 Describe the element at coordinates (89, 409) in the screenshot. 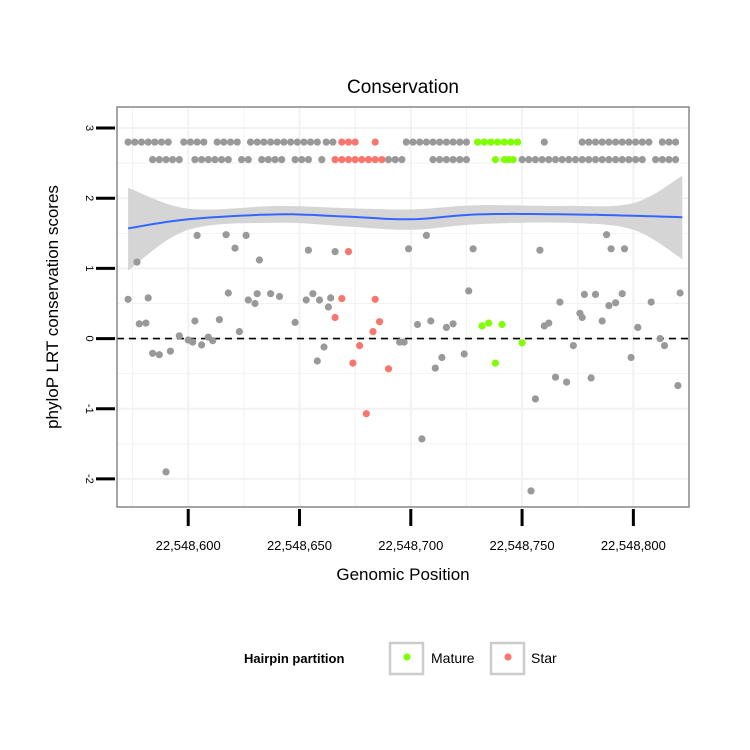

I see `y-tick-label: -1` at that location.